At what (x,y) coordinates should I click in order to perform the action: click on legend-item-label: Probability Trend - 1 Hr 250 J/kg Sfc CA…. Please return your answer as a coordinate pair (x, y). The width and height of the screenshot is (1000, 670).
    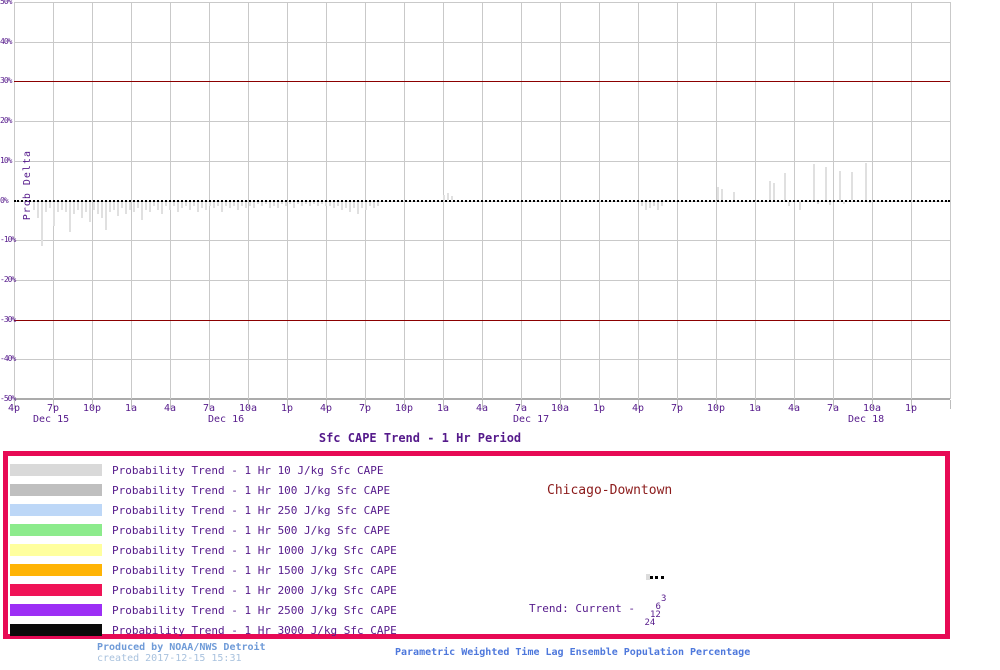
    Looking at the image, I should click on (251, 510).